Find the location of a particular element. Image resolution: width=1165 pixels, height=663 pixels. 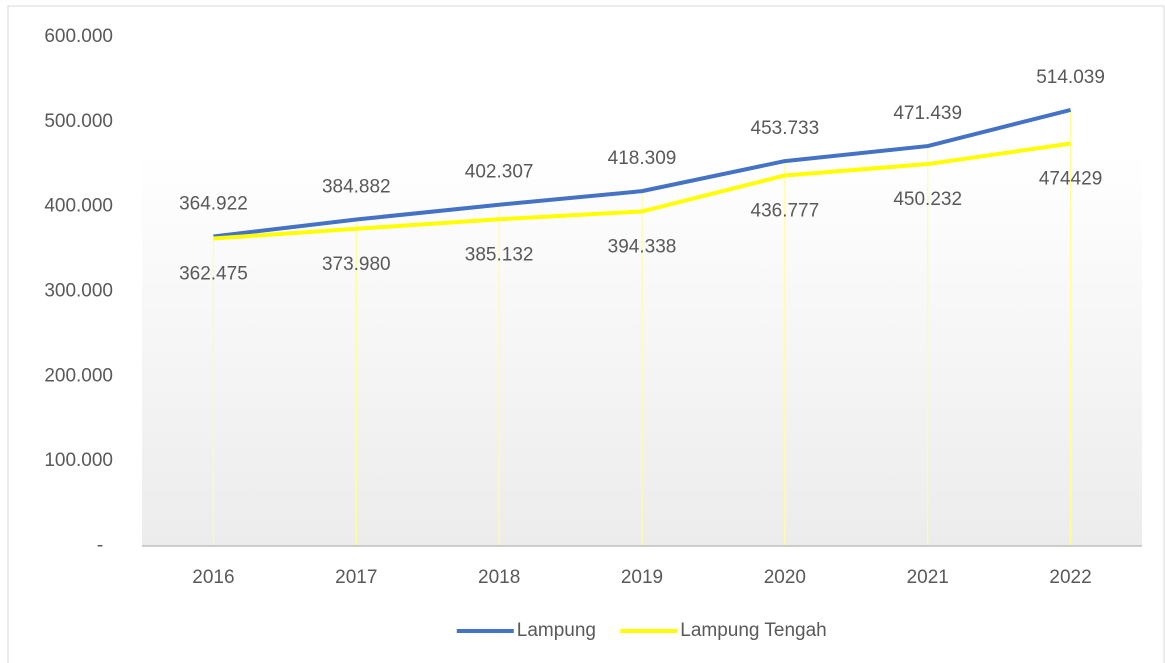

data-label: 514.039 is located at coordinates (1070, 77).